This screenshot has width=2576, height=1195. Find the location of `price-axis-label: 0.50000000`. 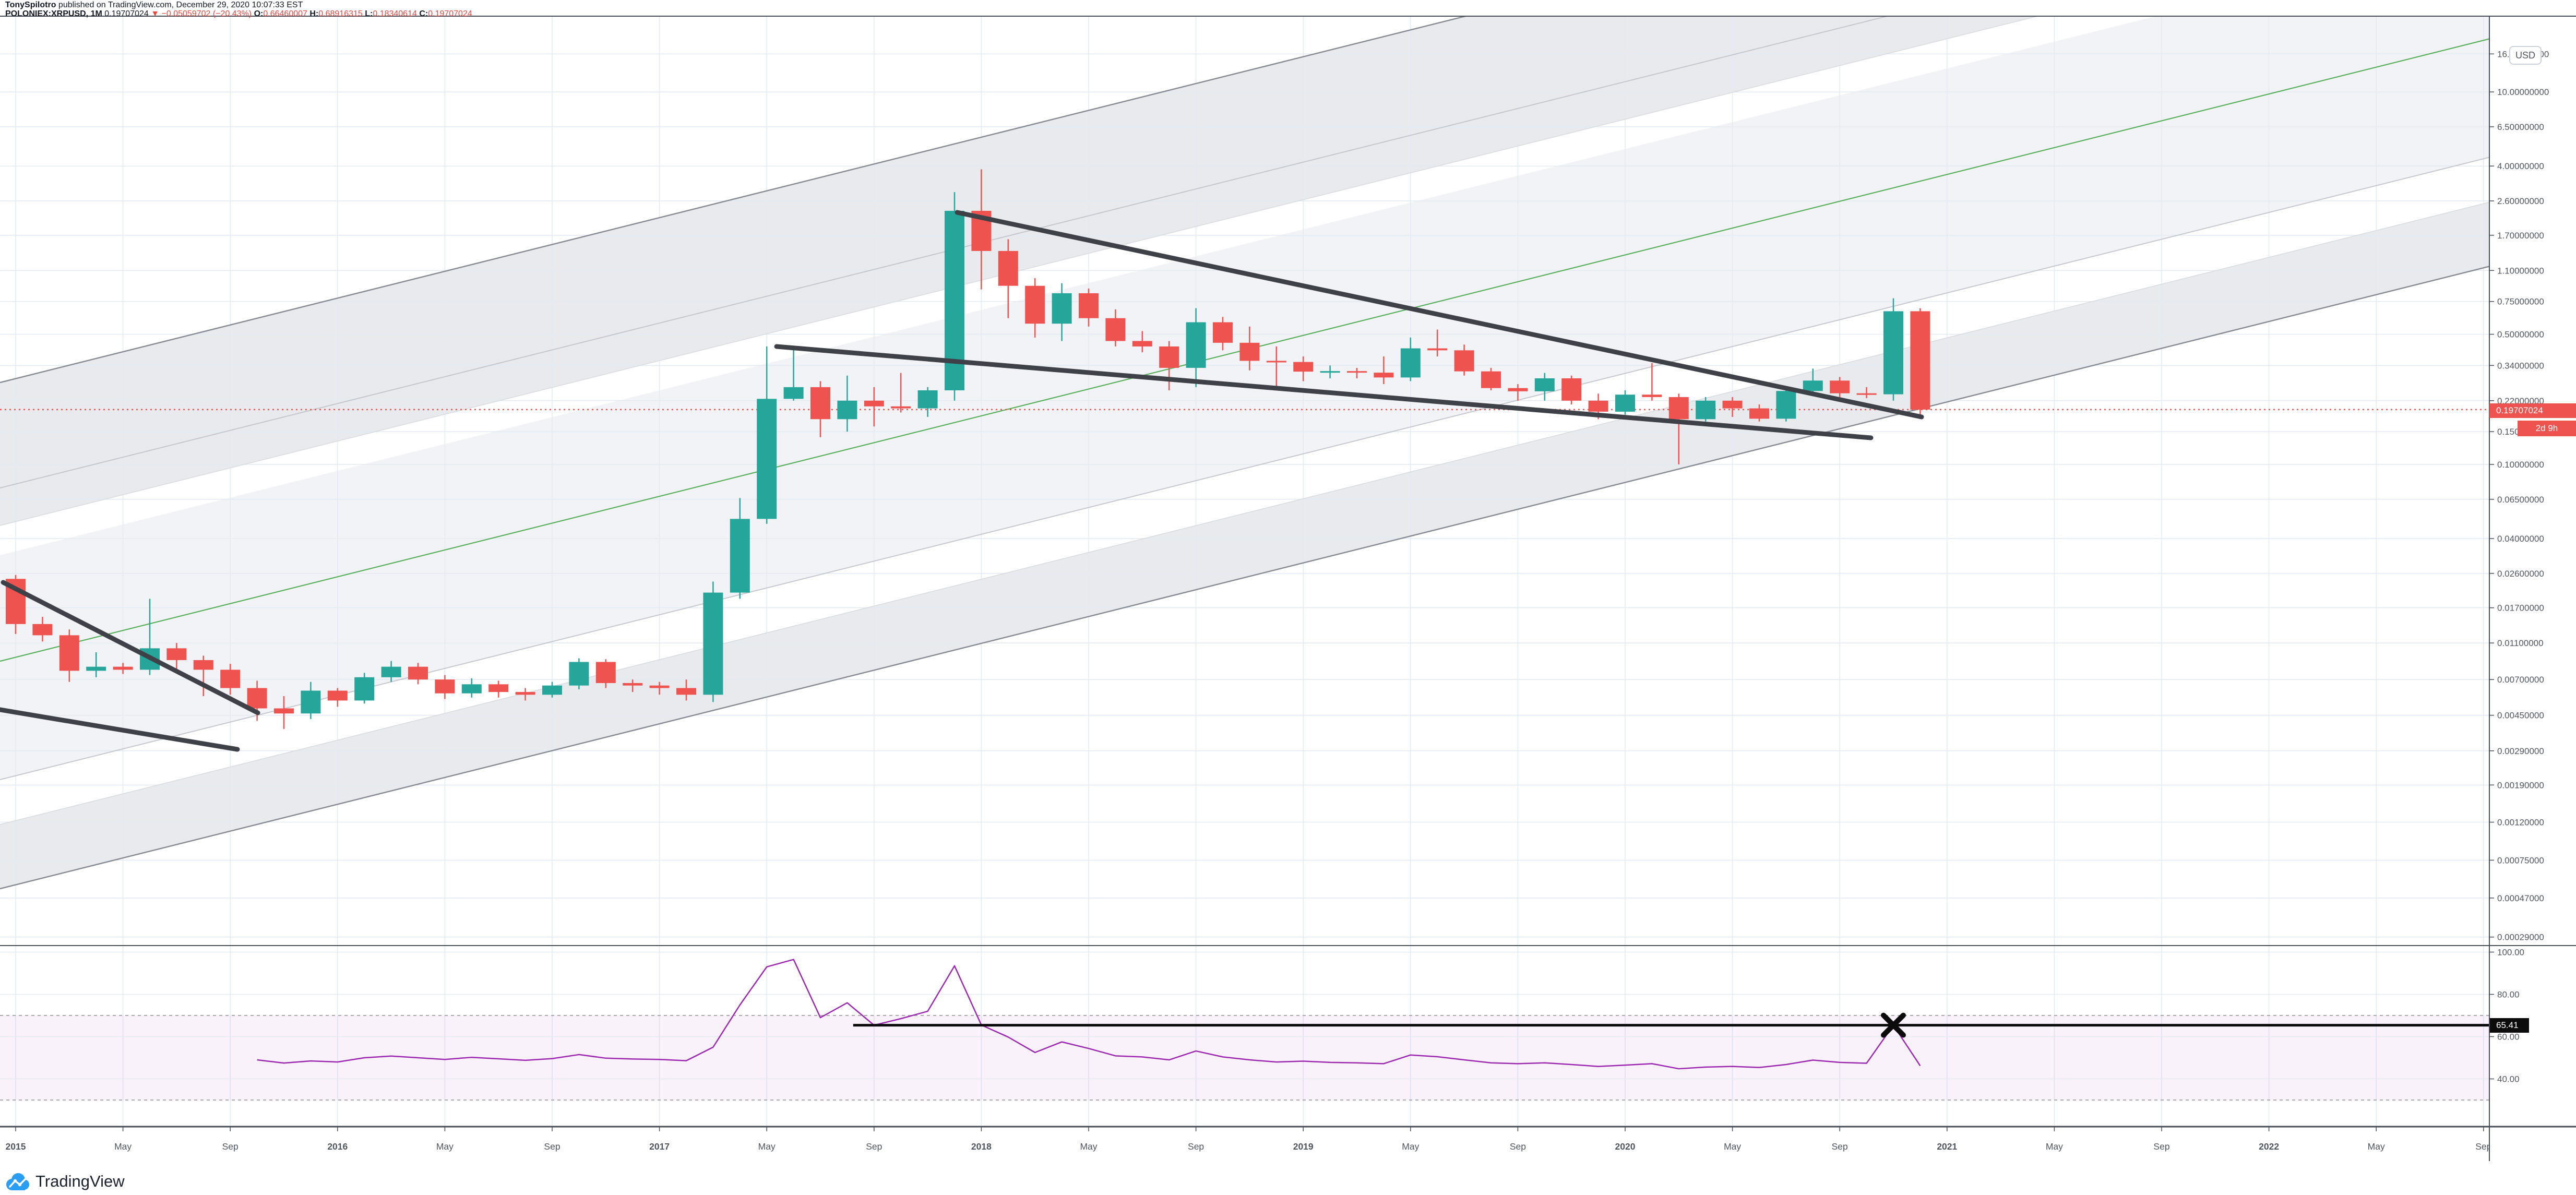

price-axis-label: 0.50000000 is located at coordinates (2521, 335).